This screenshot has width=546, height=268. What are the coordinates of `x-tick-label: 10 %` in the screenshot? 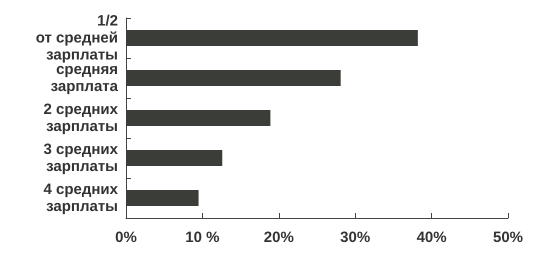 It's located at (202, 237).